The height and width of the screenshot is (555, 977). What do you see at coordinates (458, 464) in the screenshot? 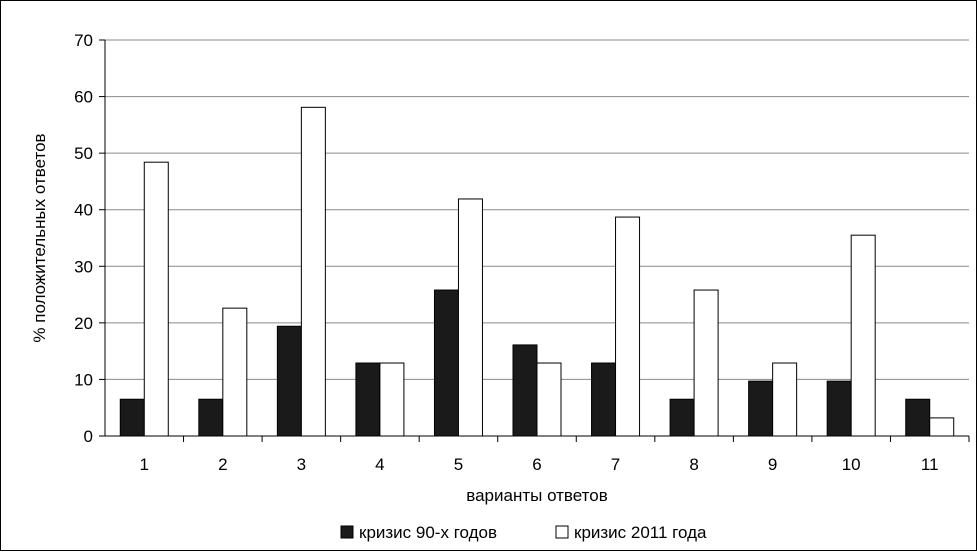
I see `x-tick-label: 5` at bounding box center [458, 464].